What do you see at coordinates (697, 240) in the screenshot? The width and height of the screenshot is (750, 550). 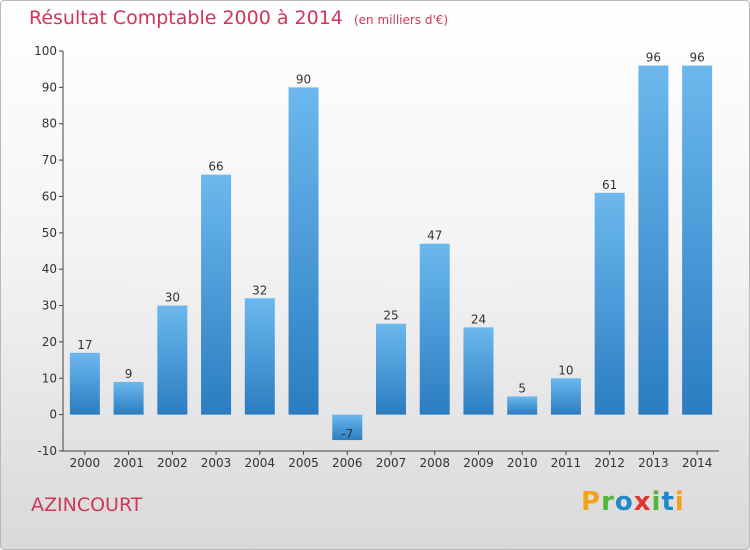 I see `bar-2014` at bounding box center [697, 240].